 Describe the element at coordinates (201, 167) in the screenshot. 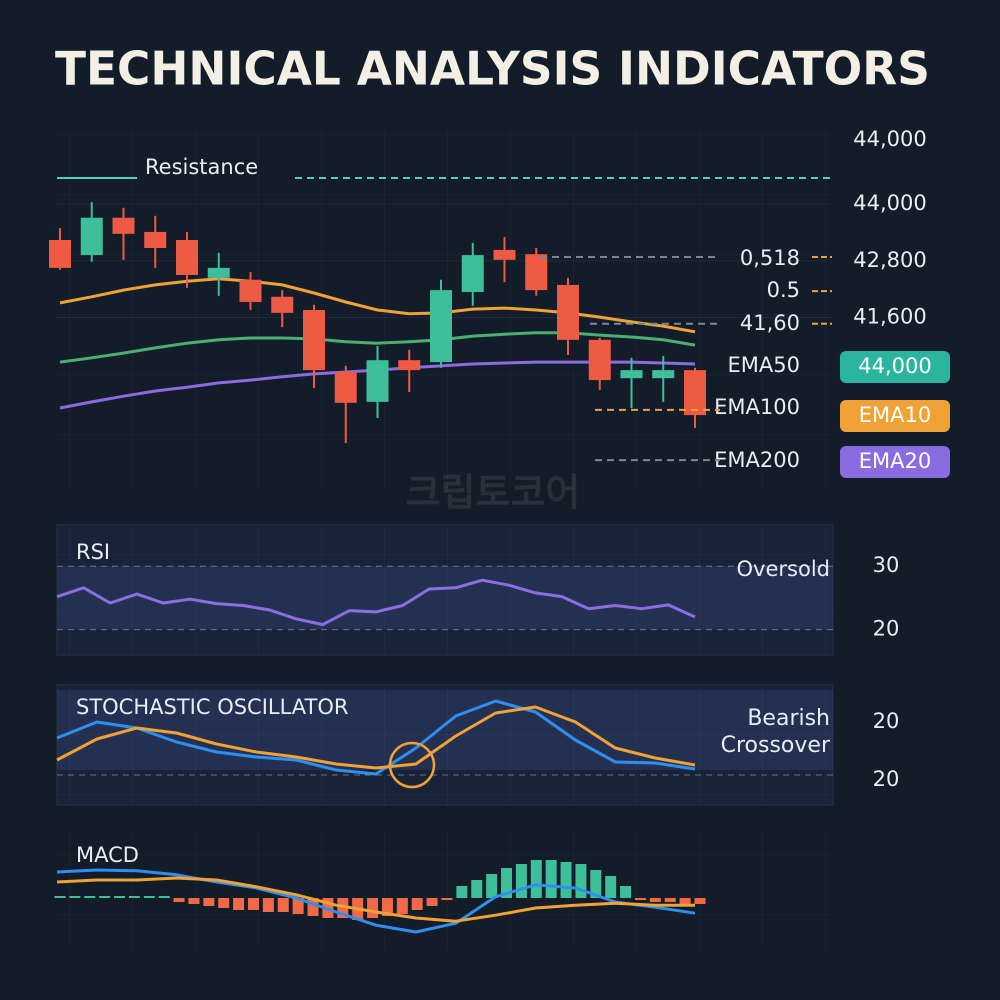

I see `resistance-label: Resistance` at that location.